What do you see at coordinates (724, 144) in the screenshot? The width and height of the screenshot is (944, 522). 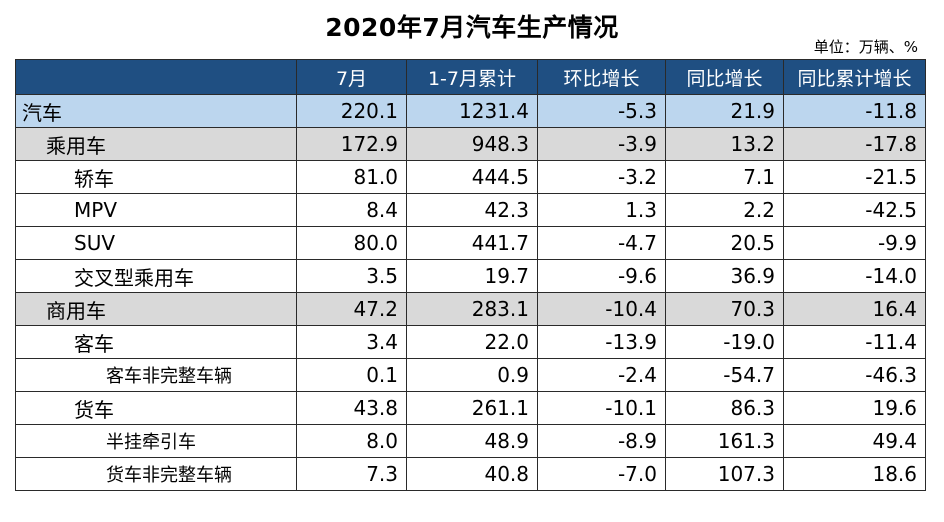 I see `yoy-growth-value: 13.2` at bounding box center [724, 144].